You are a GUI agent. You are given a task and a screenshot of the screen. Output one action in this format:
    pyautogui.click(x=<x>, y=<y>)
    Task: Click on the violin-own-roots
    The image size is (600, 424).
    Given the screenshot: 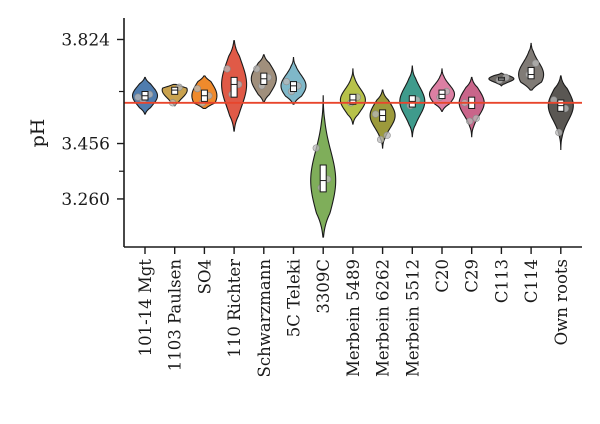 What is the action you would take?
    pyautogui.click(x=560, y=113)
    